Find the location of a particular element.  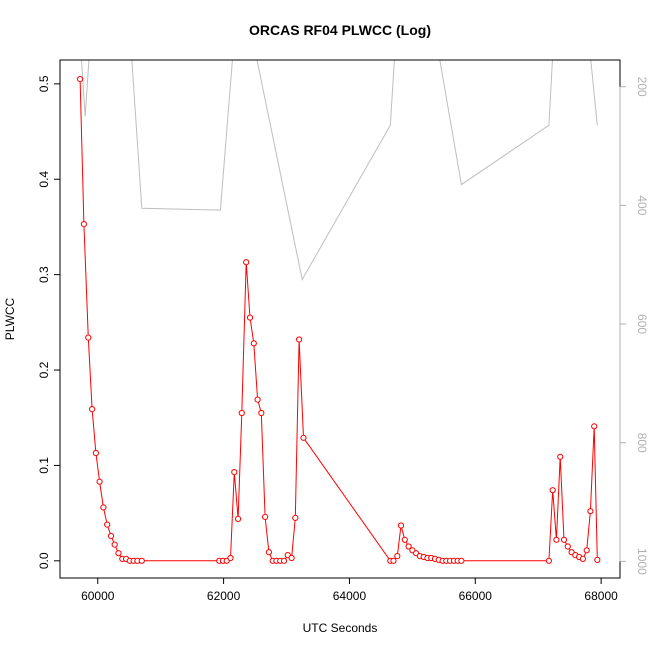

y-tick-label: 0.5 is located at coordinates (44, 83).